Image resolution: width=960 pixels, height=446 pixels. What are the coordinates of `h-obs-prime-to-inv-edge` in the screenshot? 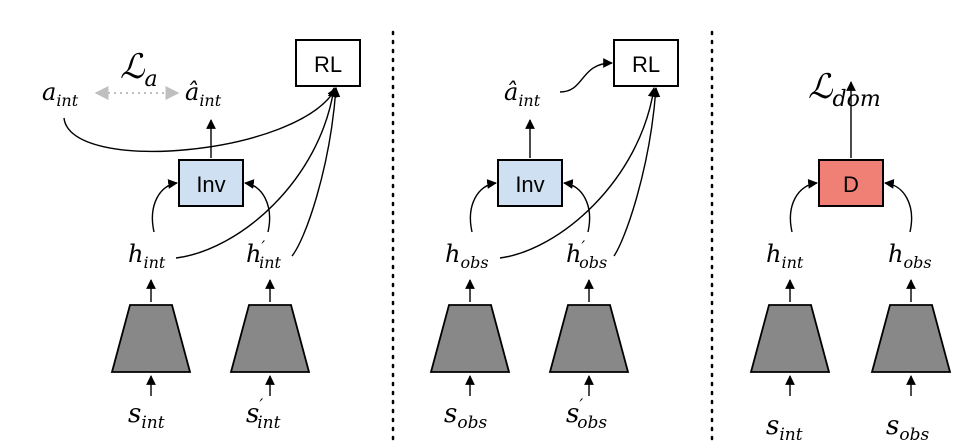 It's located at (577, 206).